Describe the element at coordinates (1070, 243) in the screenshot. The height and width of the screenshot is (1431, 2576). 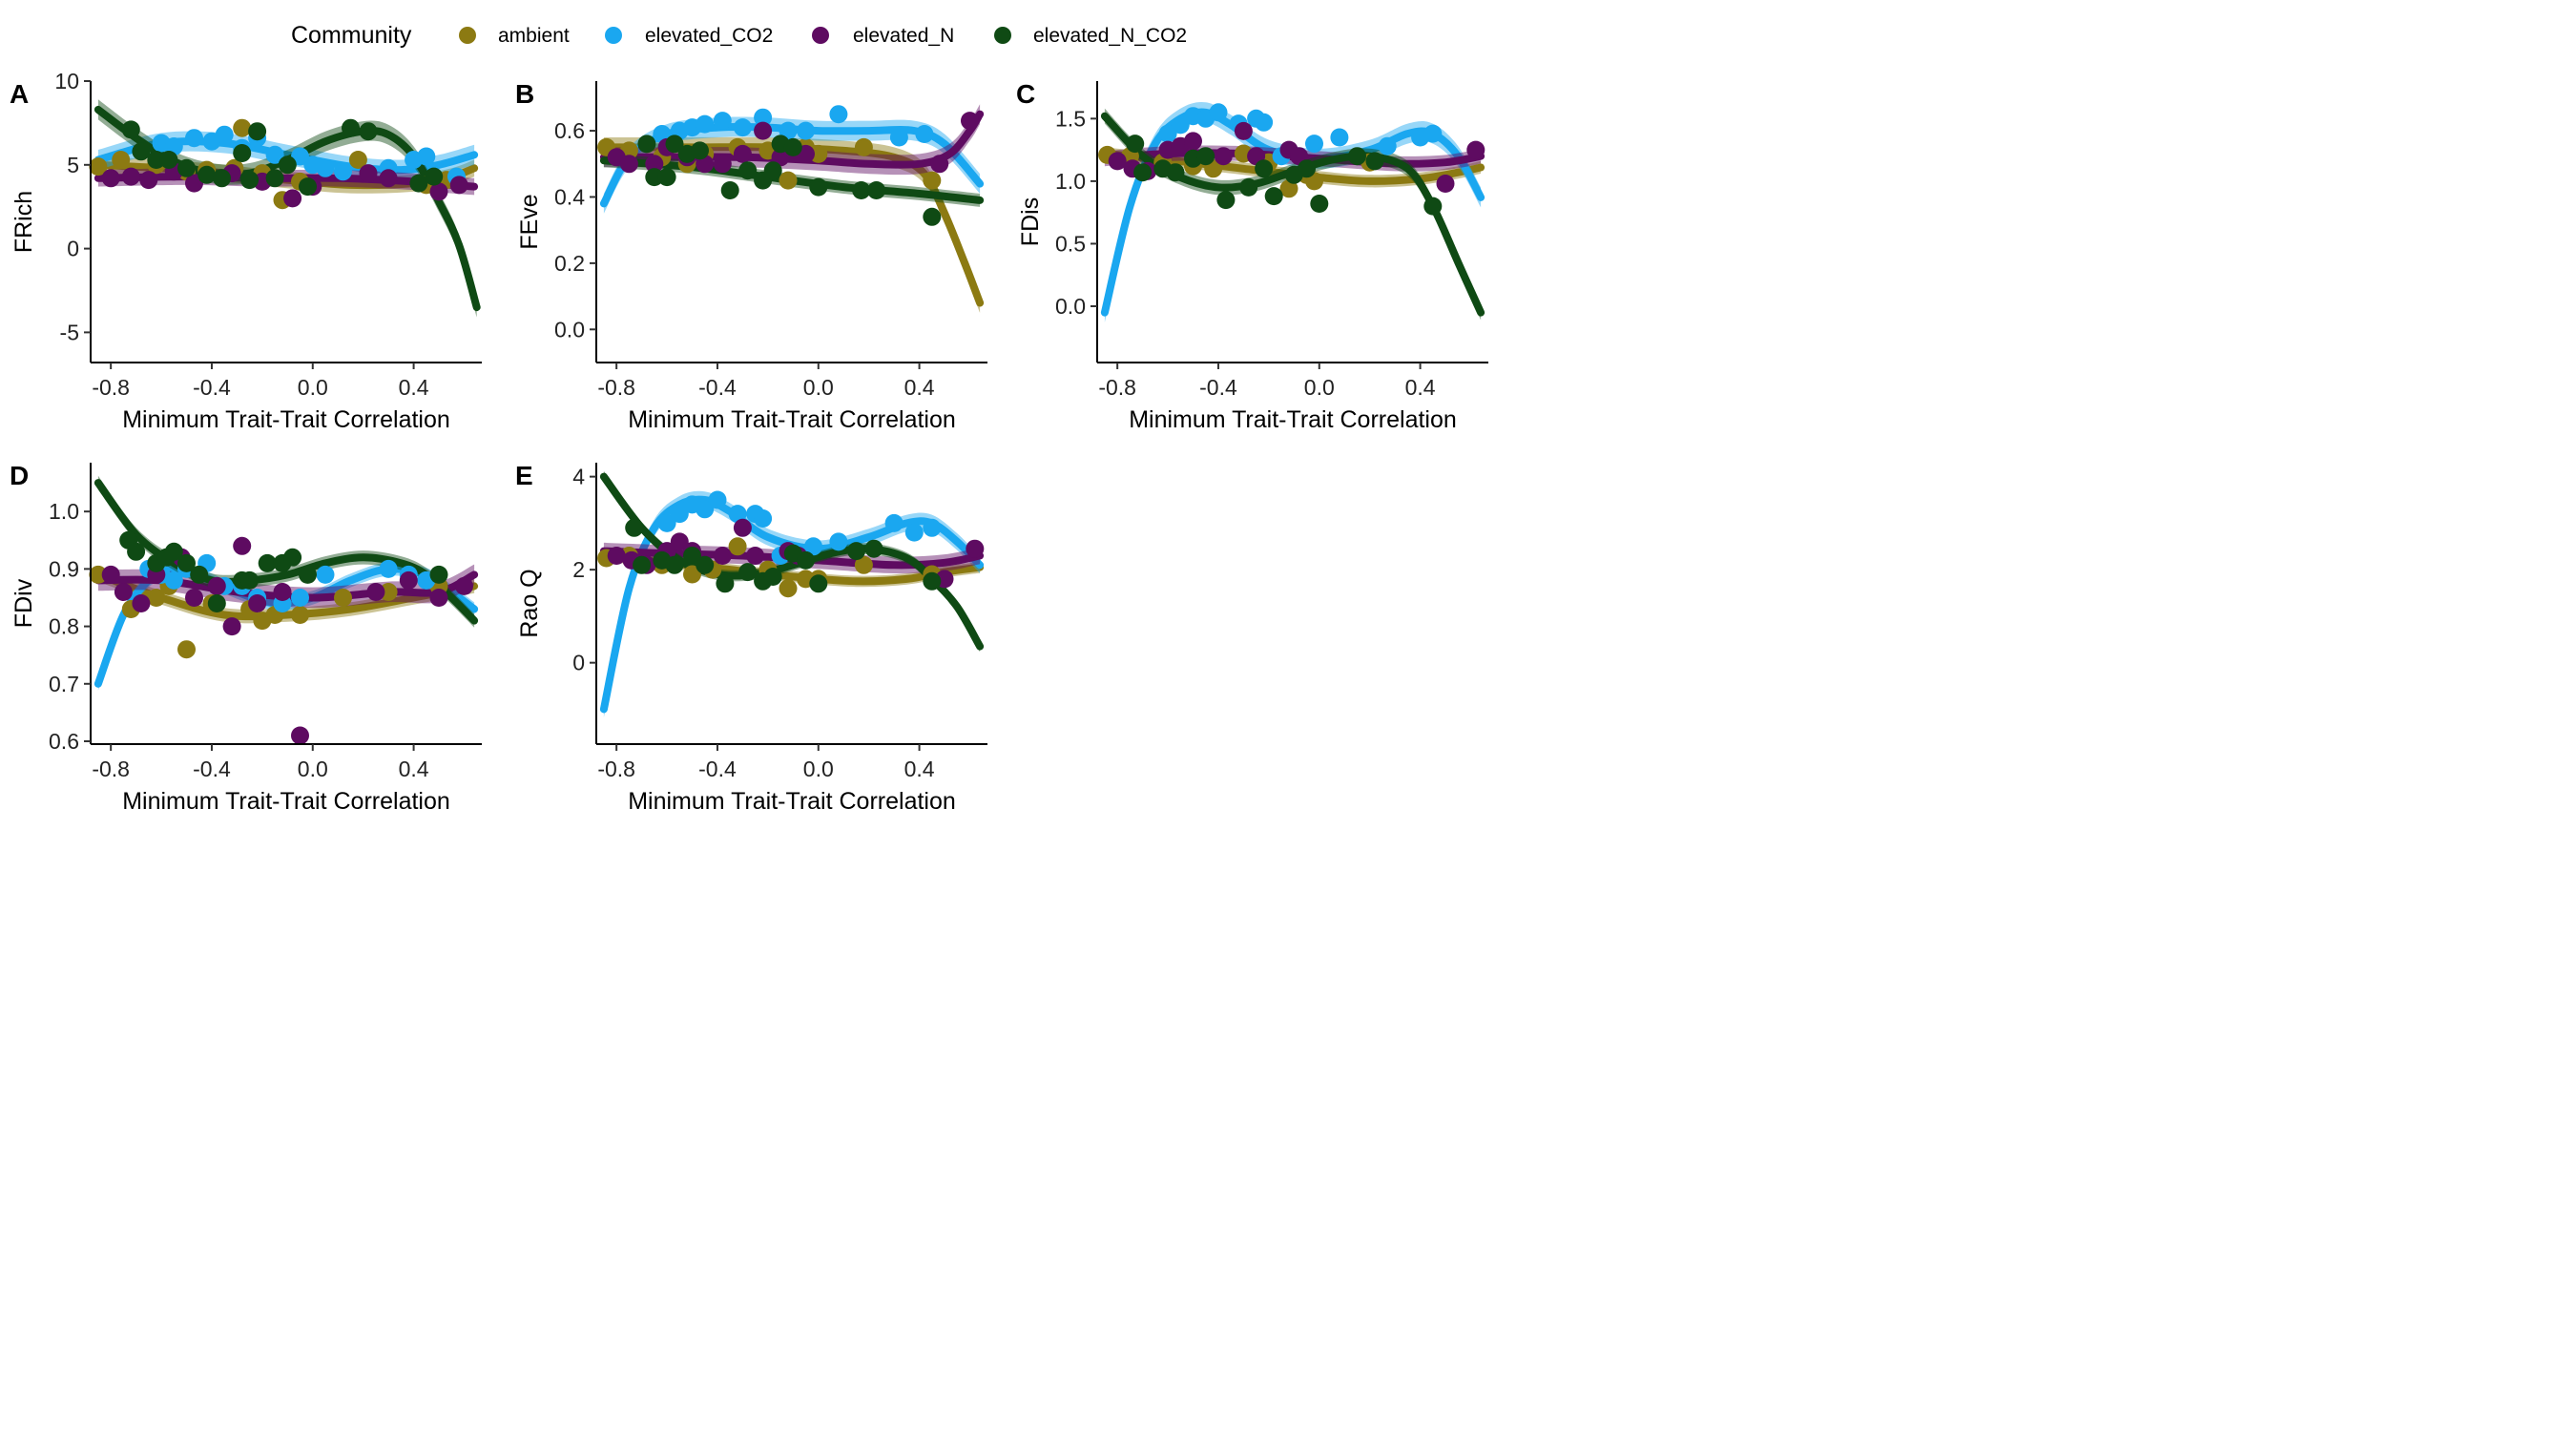
I see `y-tick-label: 0.5` at that location.